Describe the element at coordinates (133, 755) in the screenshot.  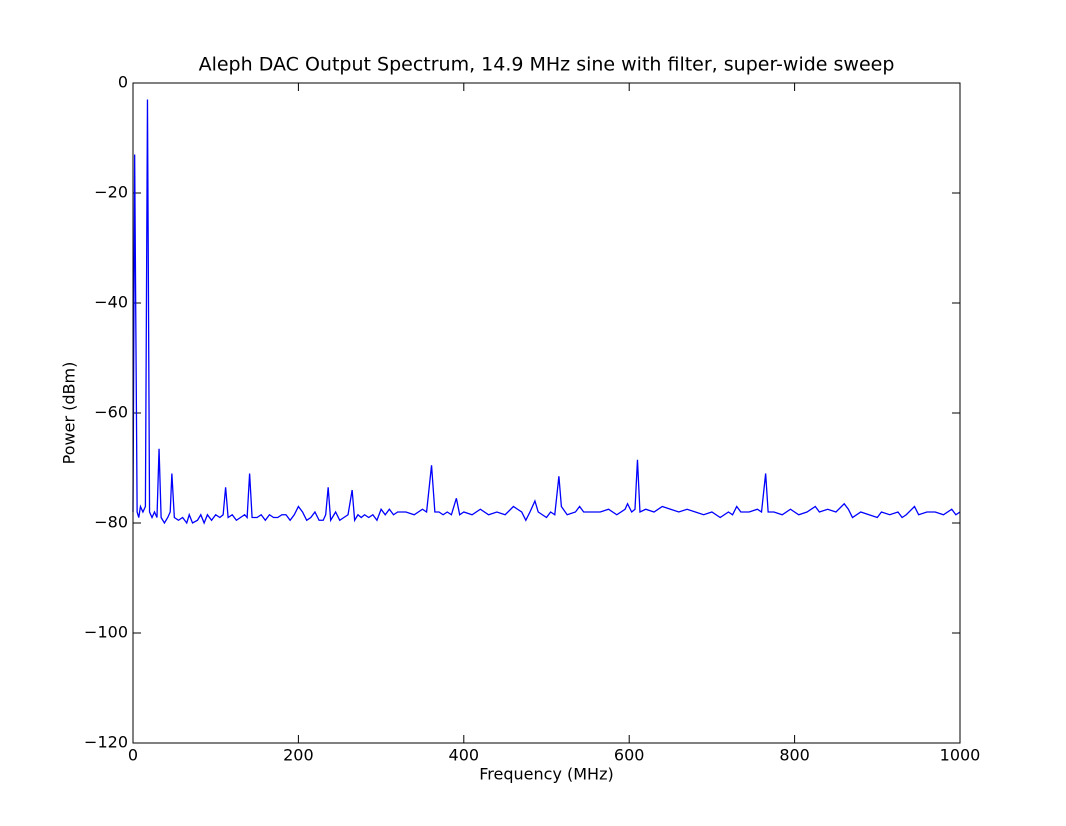
I see `x-tick-label: 0` at that location.